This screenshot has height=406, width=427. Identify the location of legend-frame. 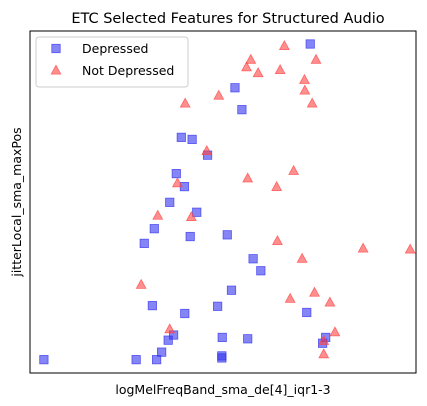
(112, 62).